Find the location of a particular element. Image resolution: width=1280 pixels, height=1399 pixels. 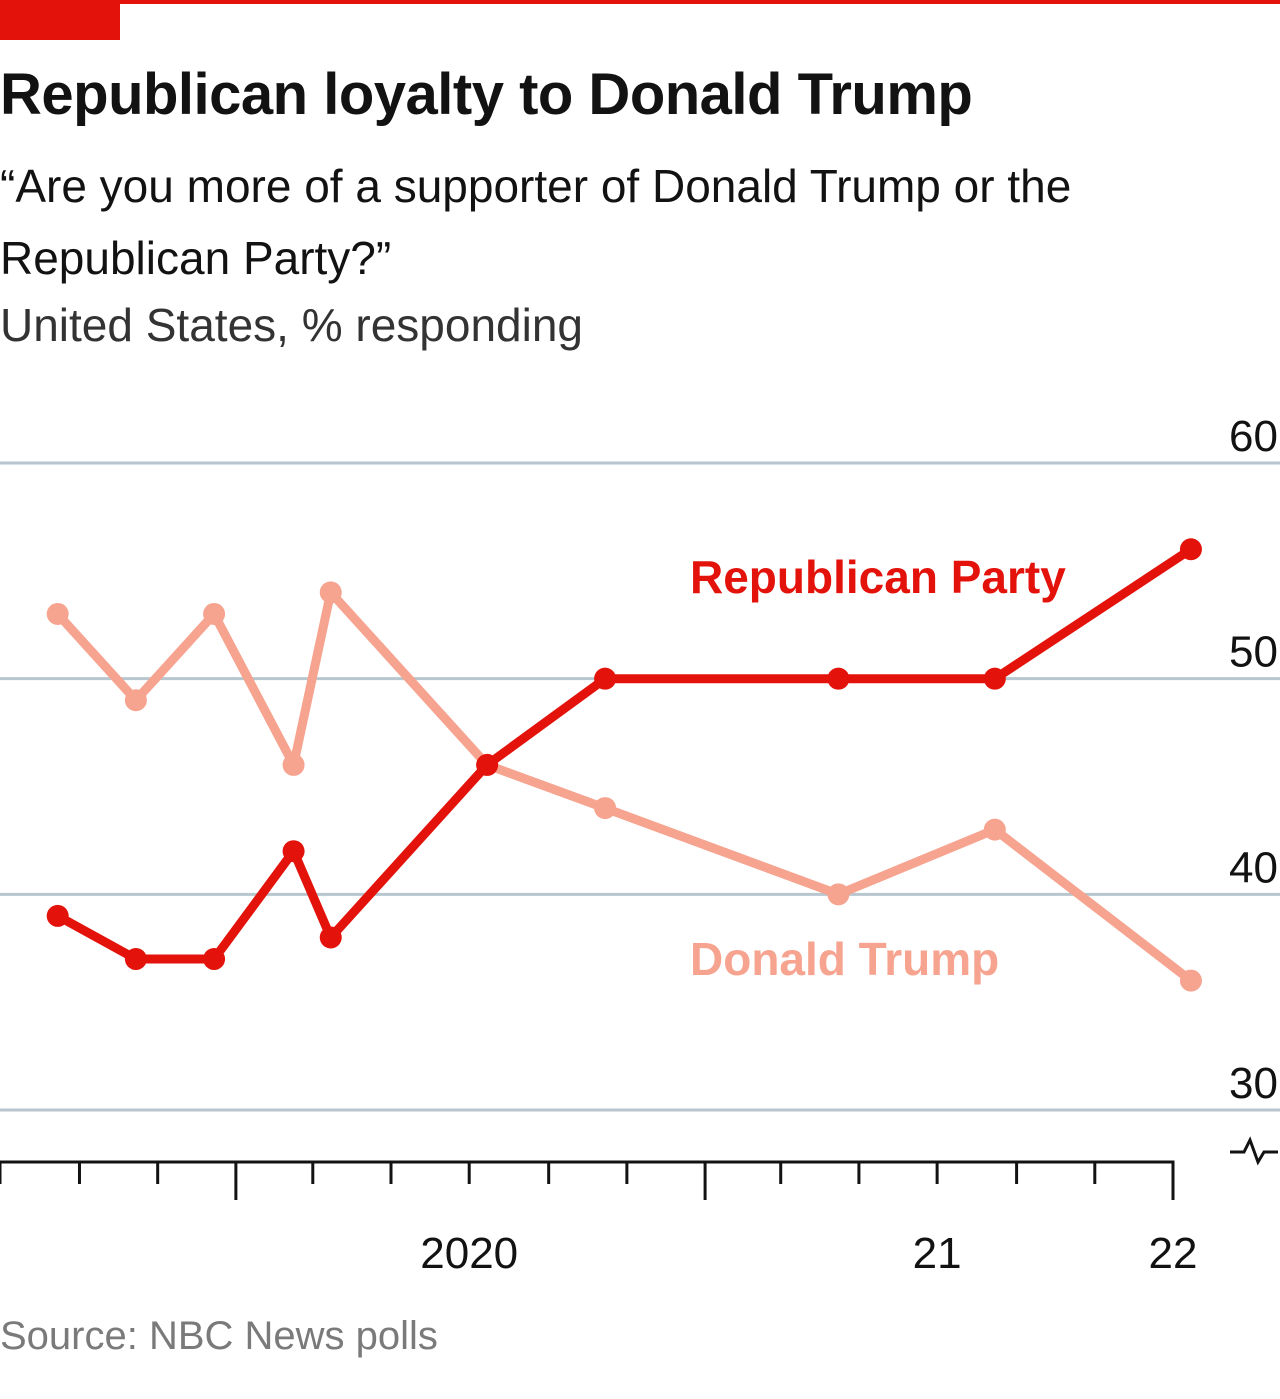

source-note: Source: NBC News polls is located at coordinates (219, 1336).